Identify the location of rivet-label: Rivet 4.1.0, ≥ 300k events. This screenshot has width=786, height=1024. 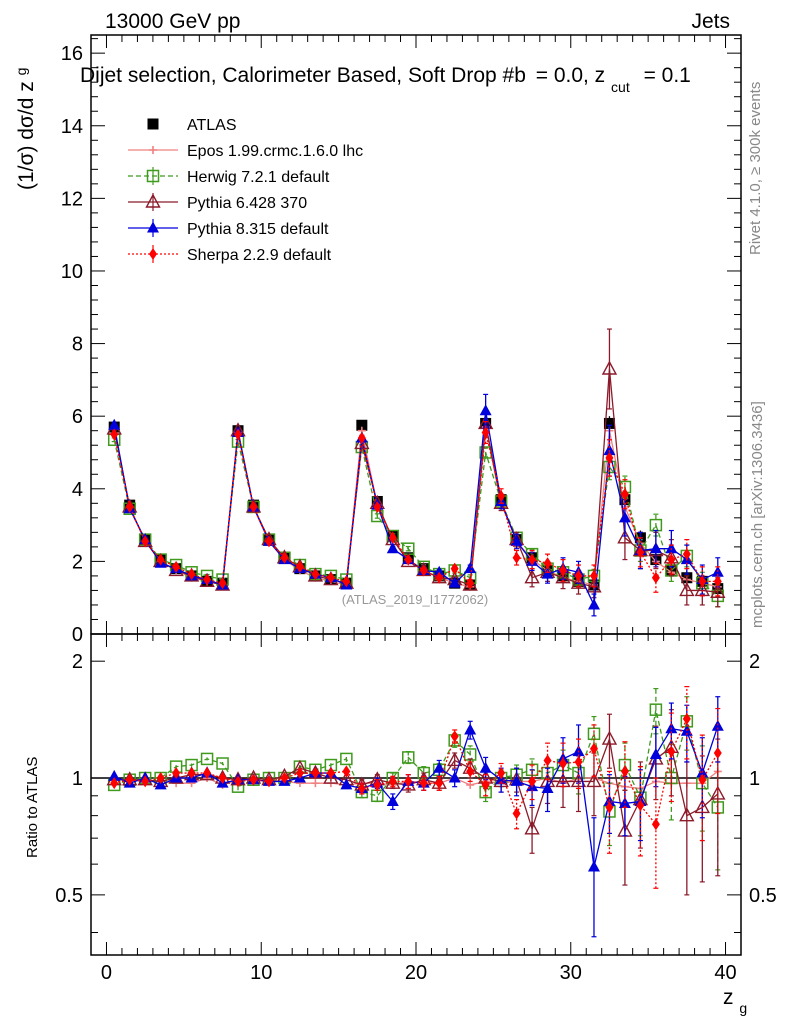
(755, 168).